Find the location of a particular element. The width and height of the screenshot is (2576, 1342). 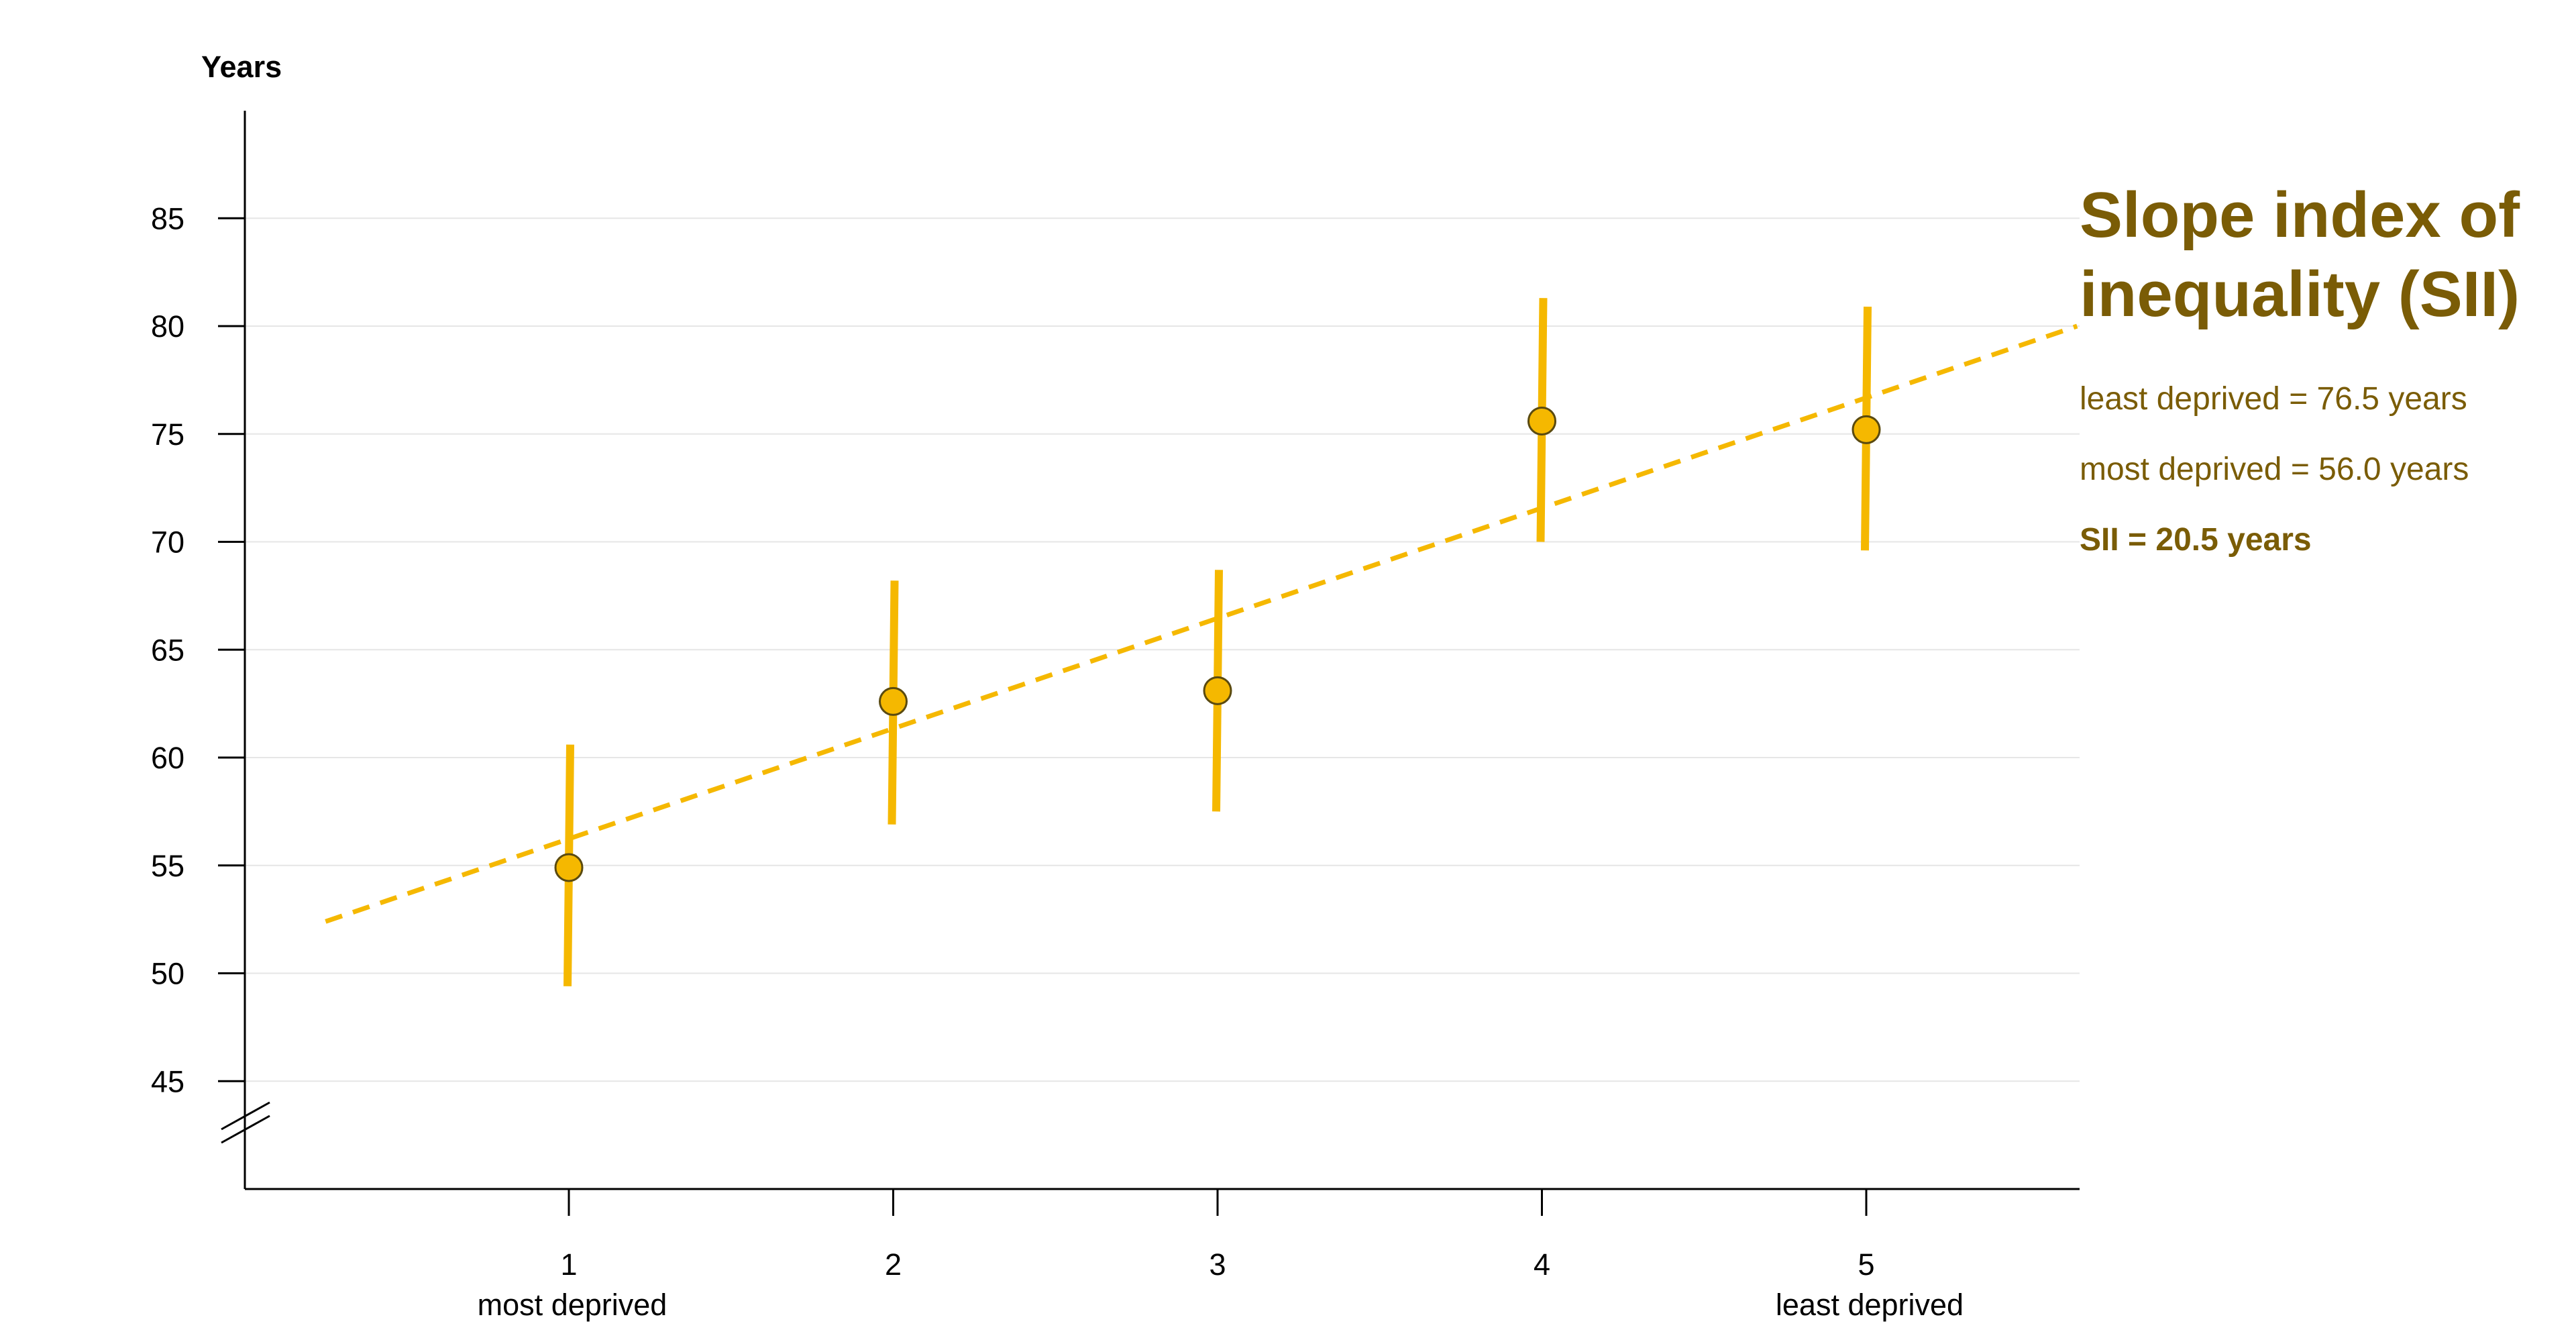

y-axis-title: Years is located at coordinates (241, 67).